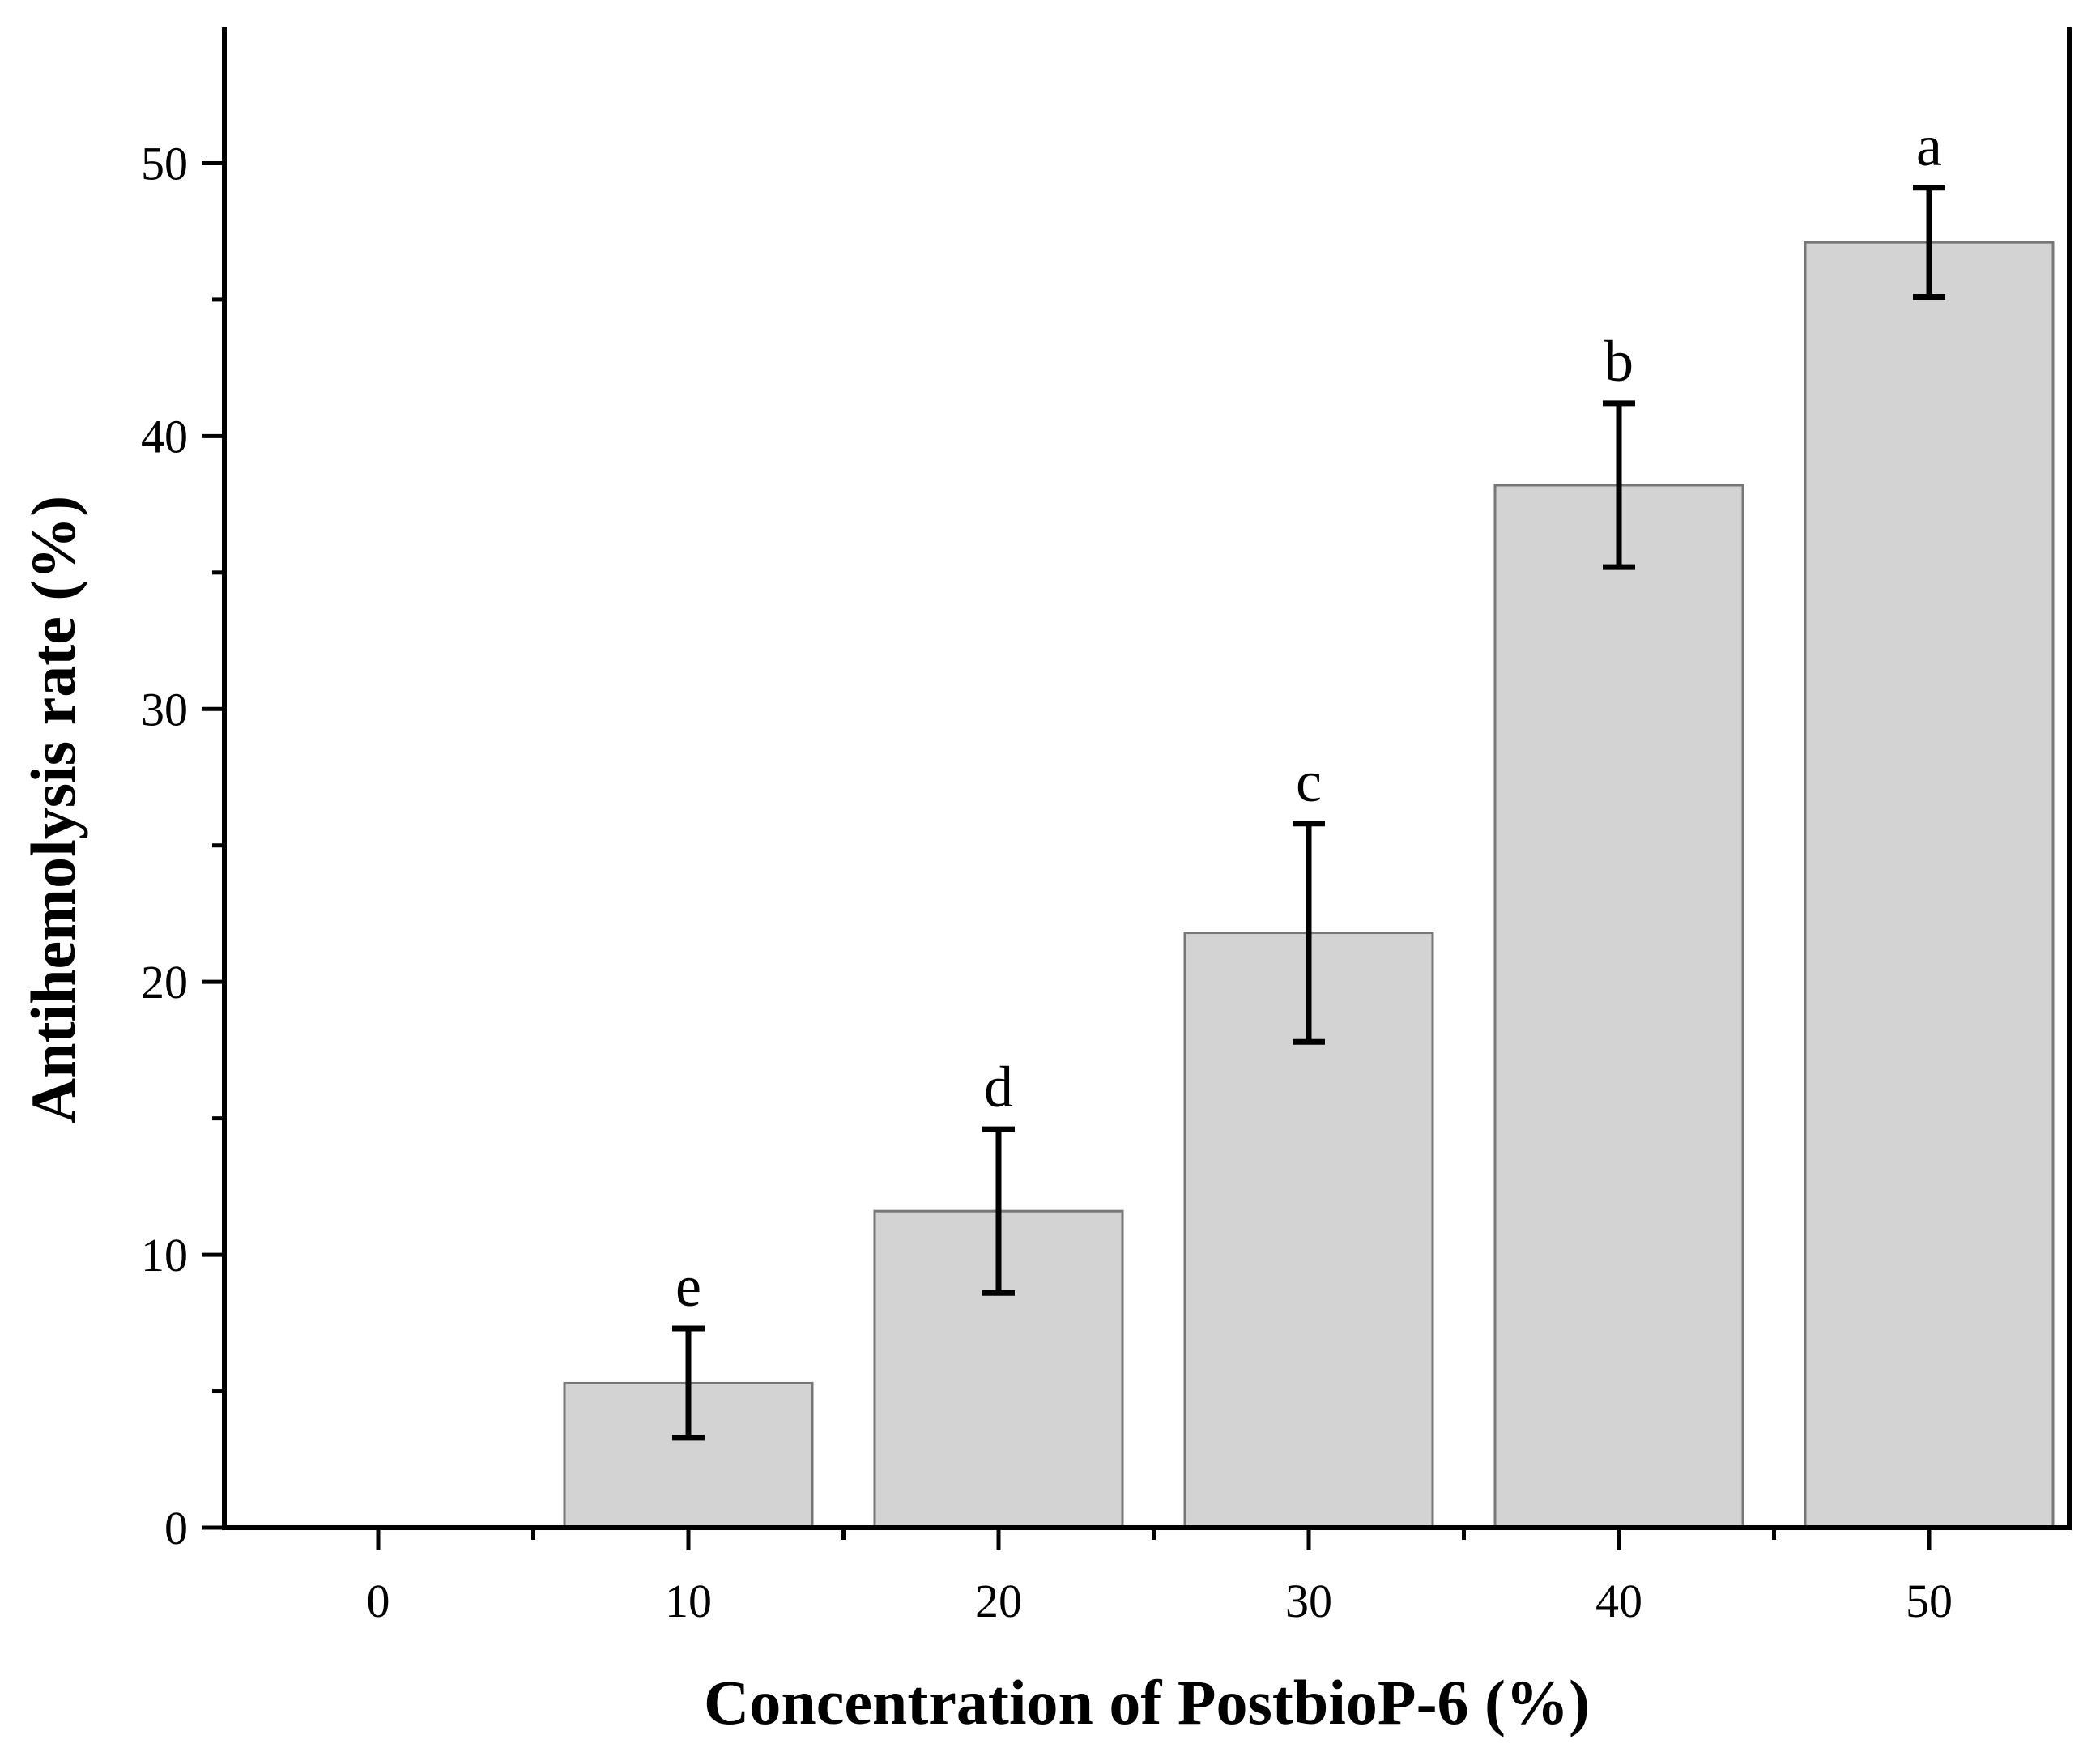 Image resolution: width=2100 pixels, height=1748 pixels. What do you see at coordinates (164, 982) in the screenshot?
I see `y-tick-label-20: 20` at bounding box center [164, 982].